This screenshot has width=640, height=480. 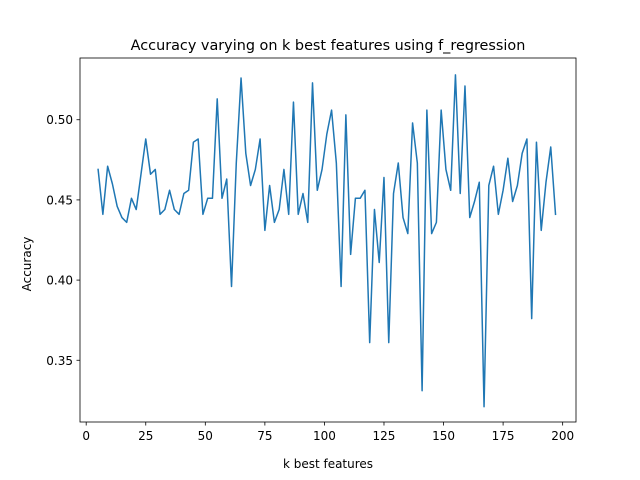 What do you see at coordinates (503, 436) in the screenshot?
I see `x-tick-label: 175` at bounding box center [503, 436].